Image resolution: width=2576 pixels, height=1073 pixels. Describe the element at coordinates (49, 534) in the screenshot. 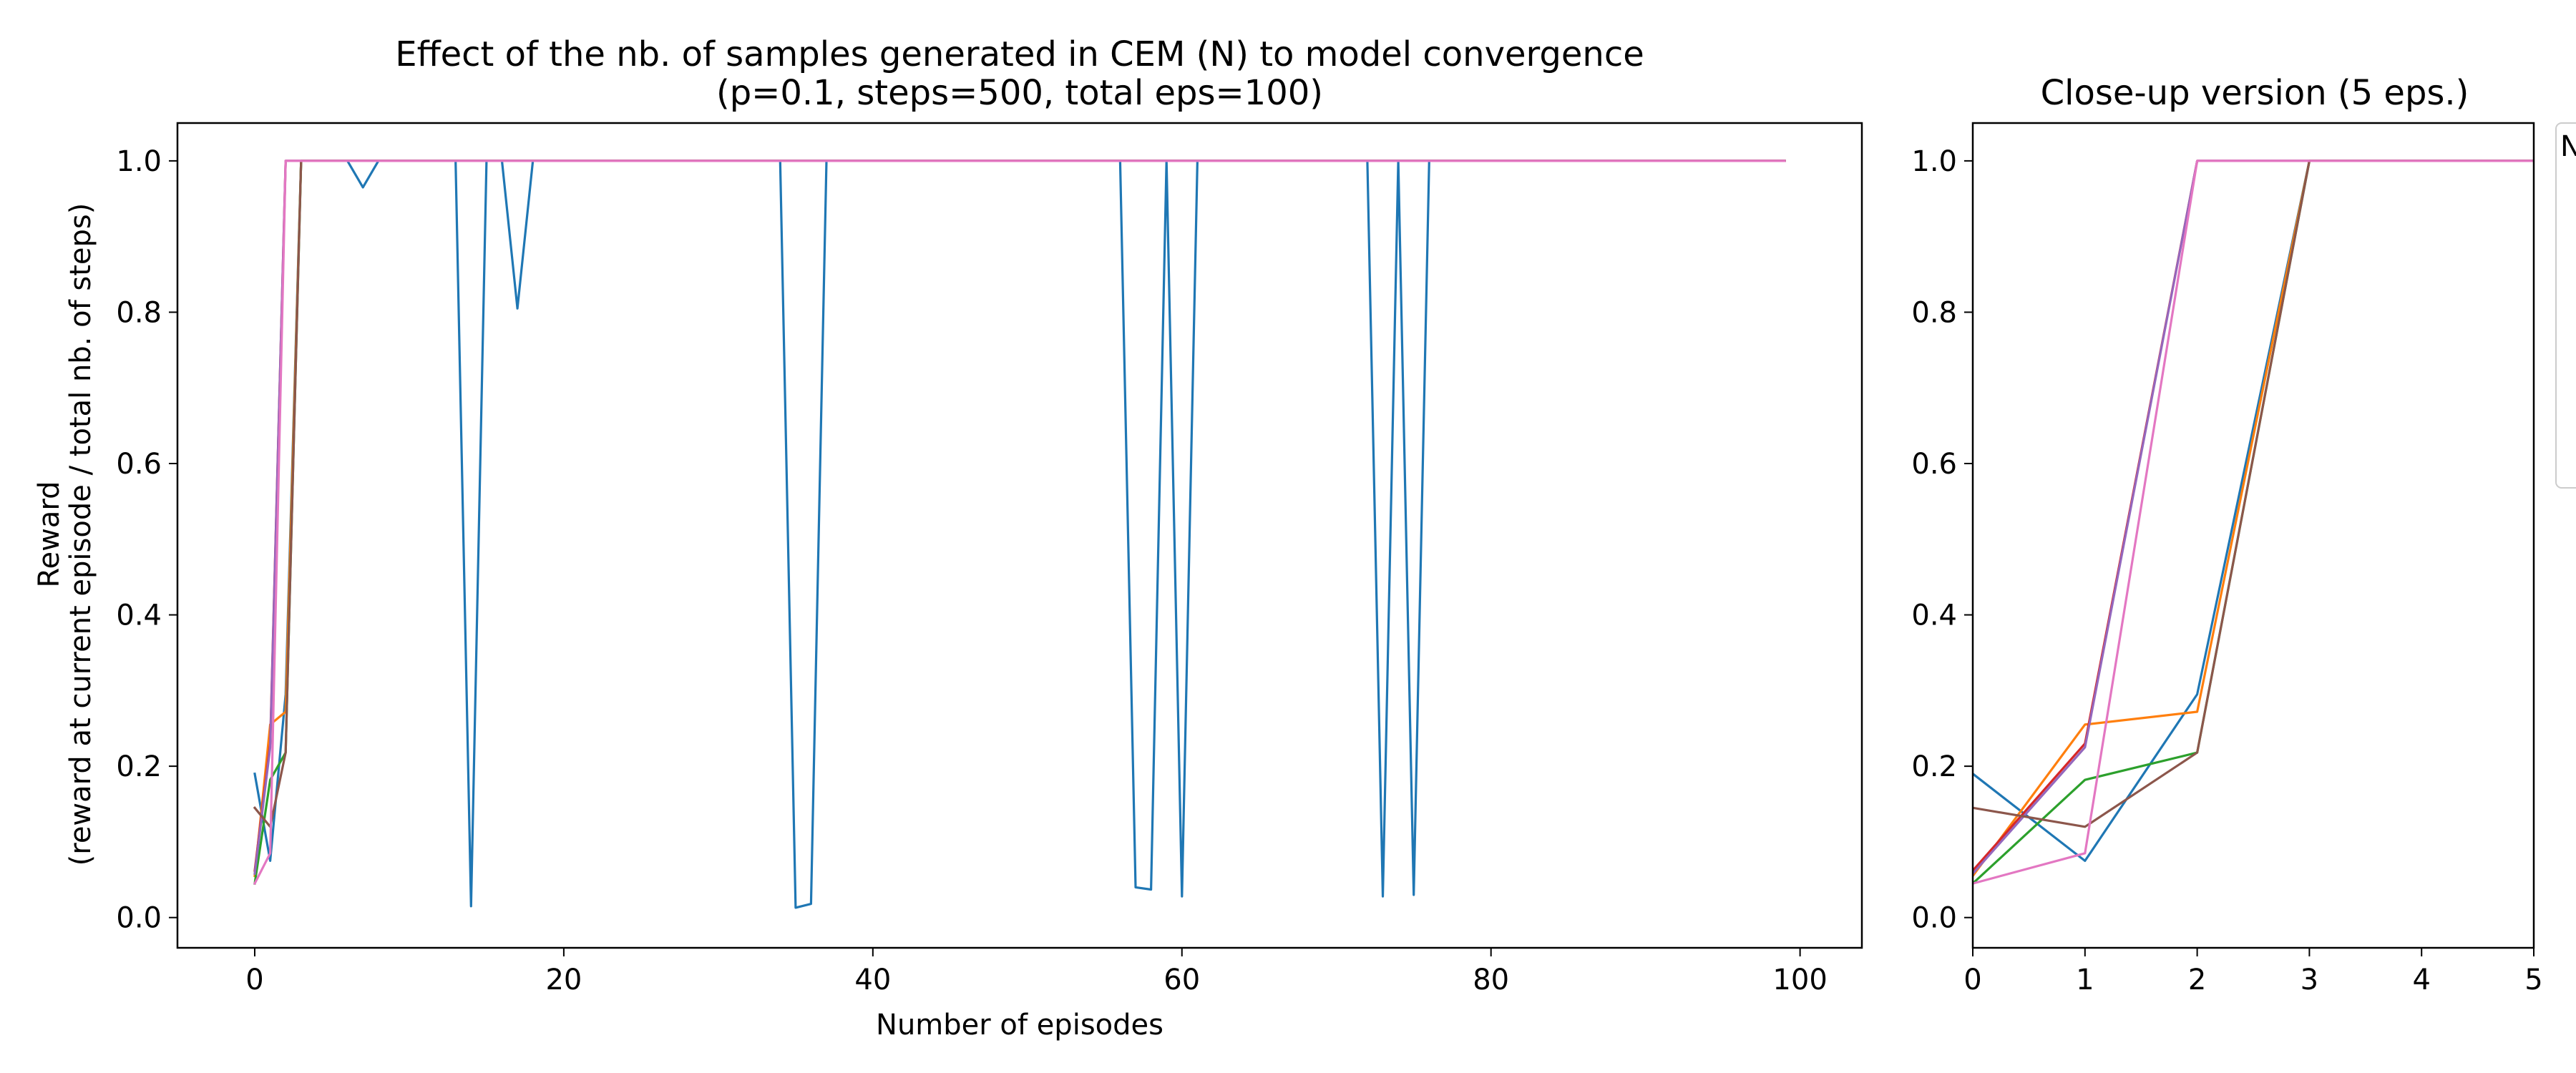

I see `main-y-axis-label-line1: Reward` at that location.